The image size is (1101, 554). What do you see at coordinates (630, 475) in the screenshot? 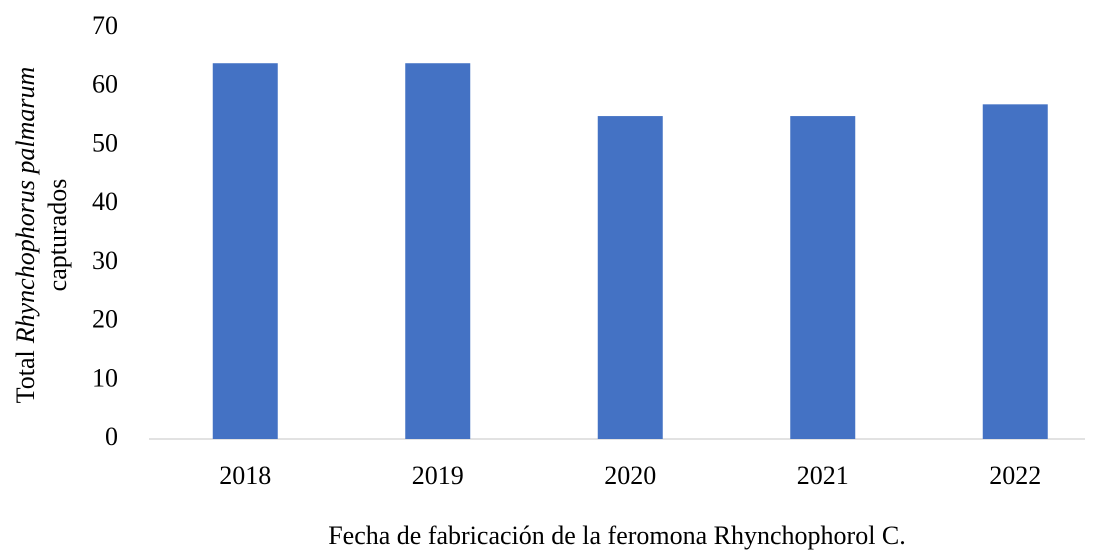
I see `x-tick-label: 2020` at bounding box center [630, 475].